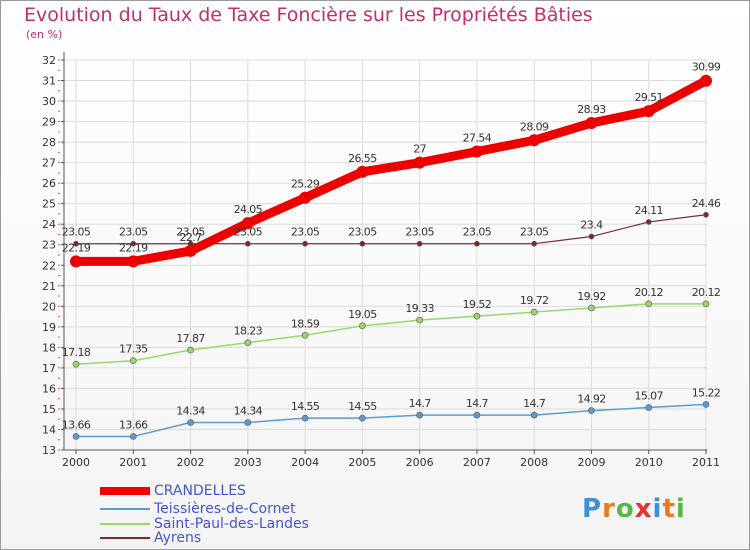 The width and height of the screenshot is (750, 550). What do you see at coordinates (680, 509) in the screenshot?
I see `logo-letter: i` at bounding box center [680, 509].